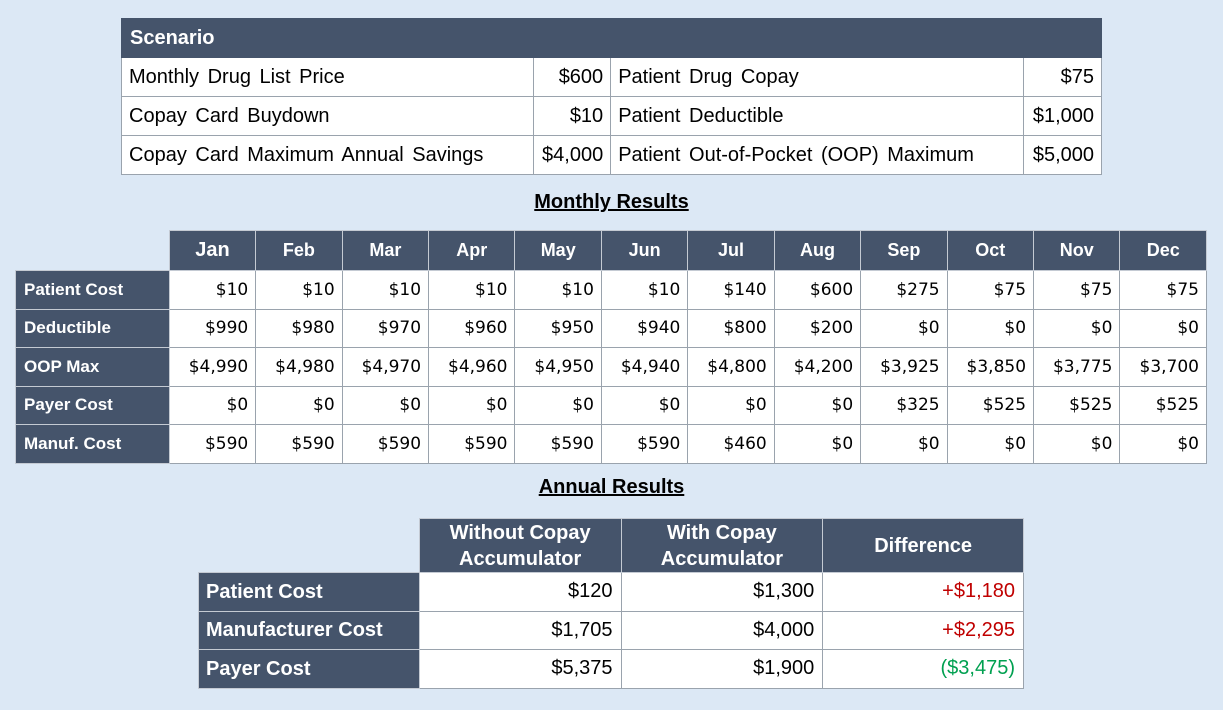 This screenshot has height=710, width=1223. What do you see at coordinates (558, 328) in the screenshot?
I see `month-cell-may: $950` at bounding box center [558, 328].